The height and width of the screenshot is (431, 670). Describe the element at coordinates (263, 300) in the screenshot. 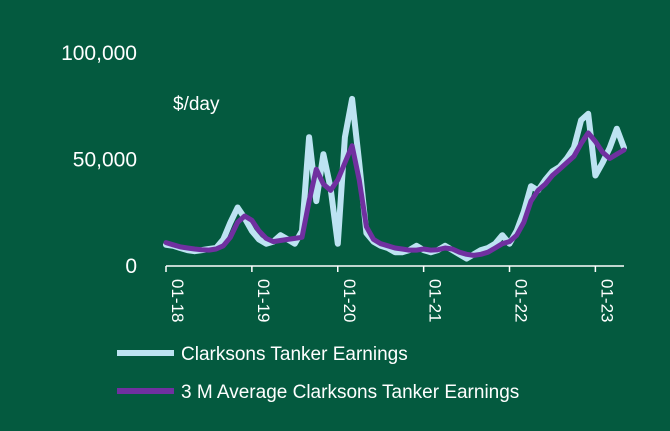

I see `x-tick-label: 01-19` at that location.